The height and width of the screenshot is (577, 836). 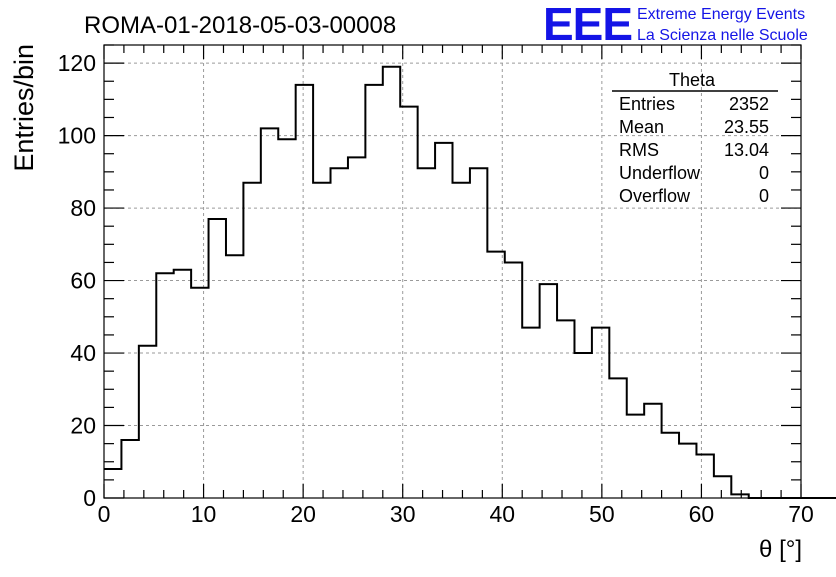 What do you see at coordinates (641, 127) in the screenshot?
I see `stats-label: Mean` at bounding box center [641, 127].